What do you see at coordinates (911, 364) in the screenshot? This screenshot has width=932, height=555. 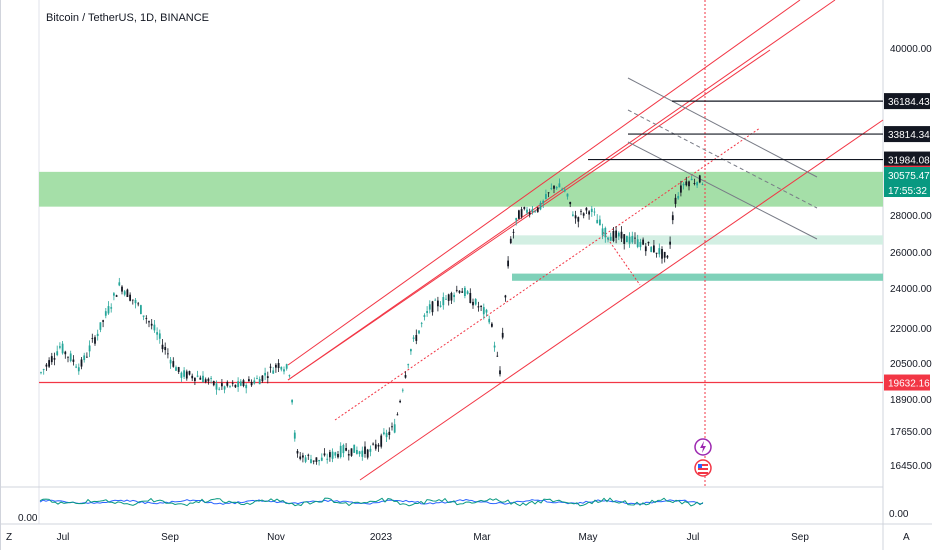 I see `price-tick-label: 20500.00` at bounding box center [911, 364].